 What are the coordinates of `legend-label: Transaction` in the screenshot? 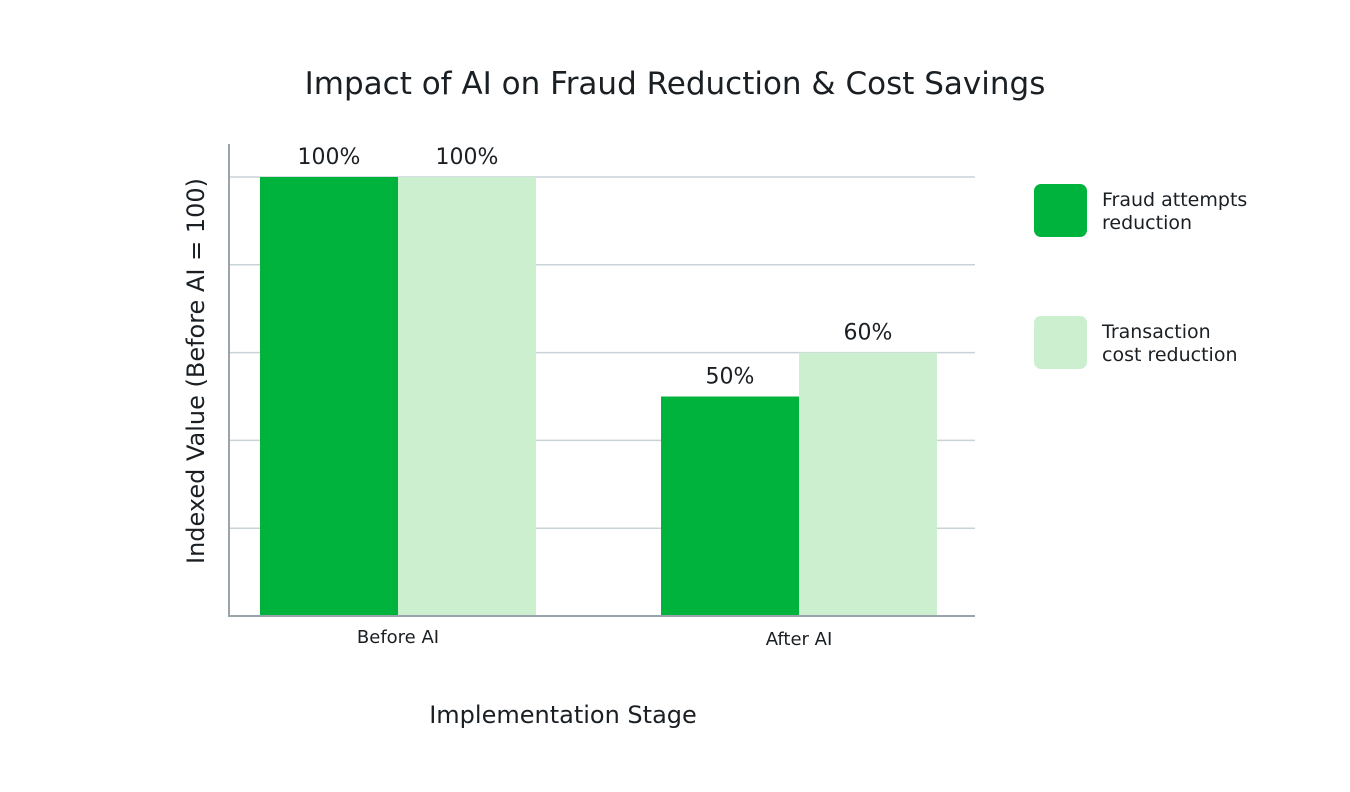 It's located at (1156, 332).